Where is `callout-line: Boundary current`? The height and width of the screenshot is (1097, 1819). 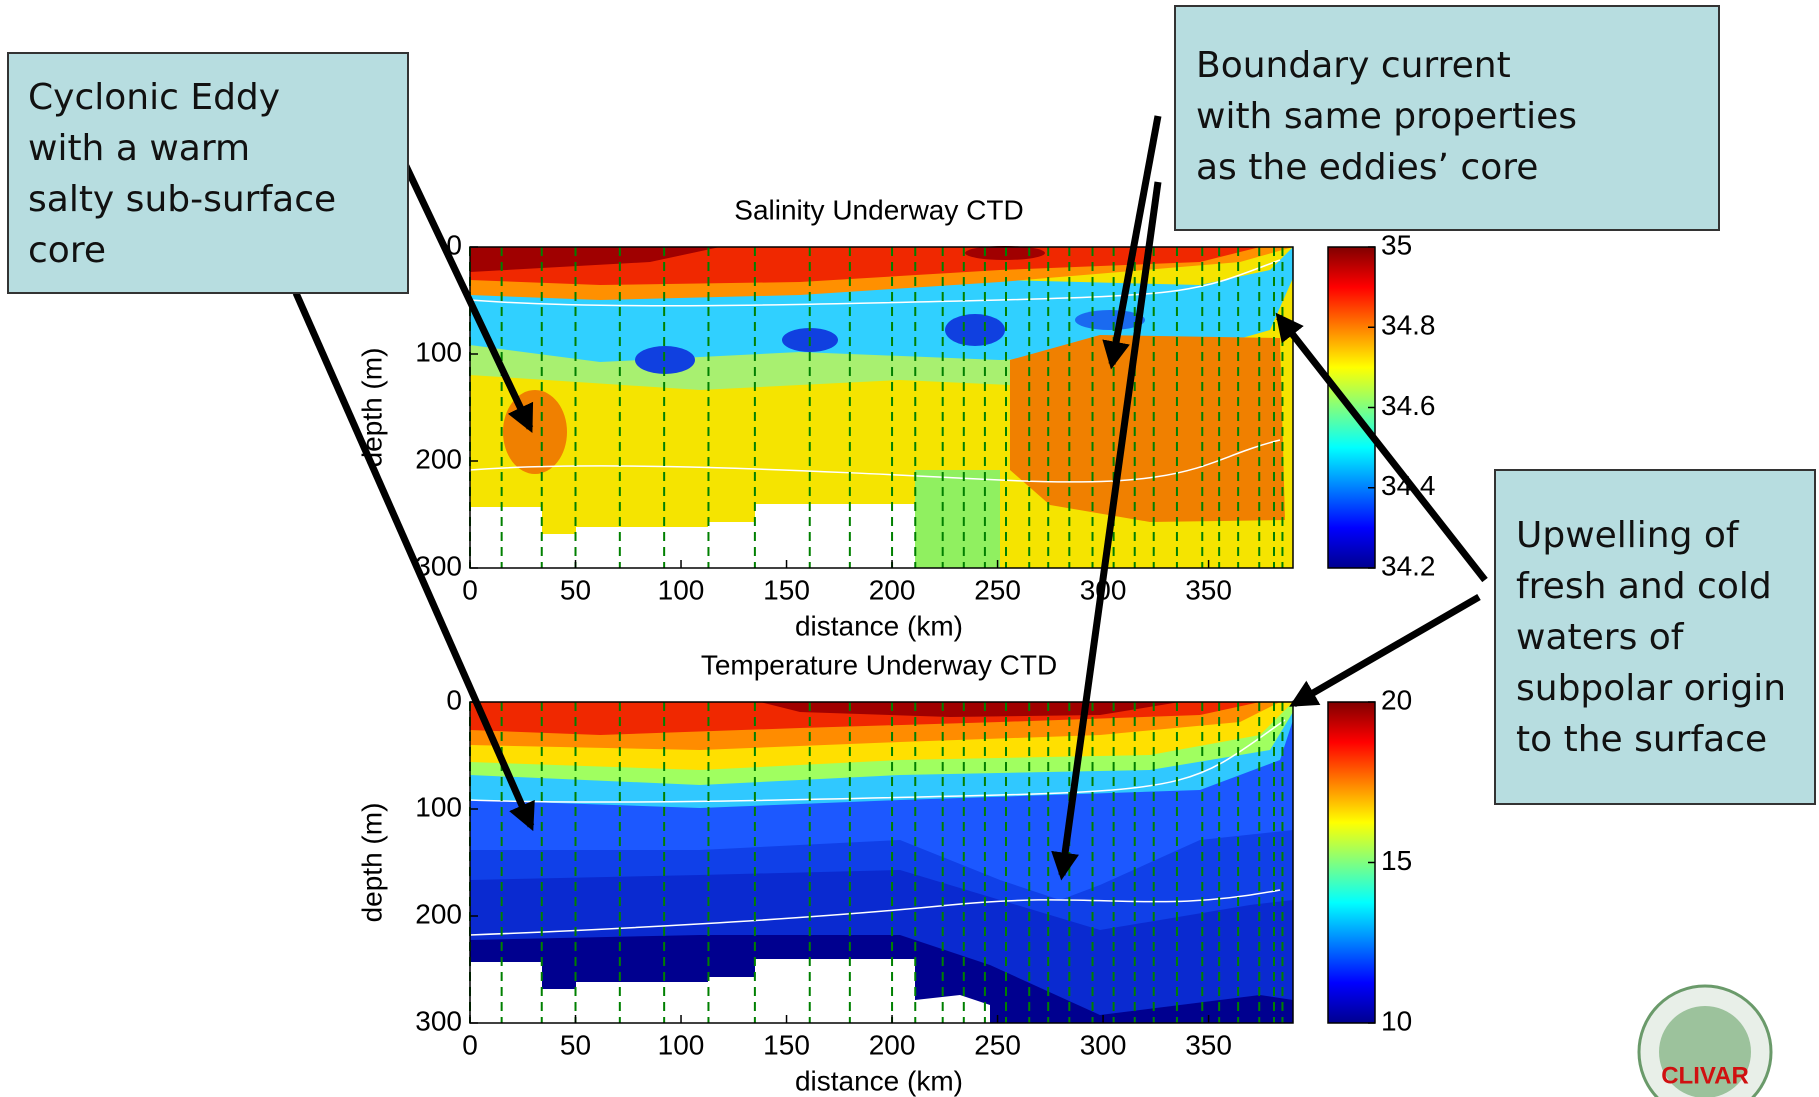 callout-line: Boundary current is located at coordinates (1353, 65).